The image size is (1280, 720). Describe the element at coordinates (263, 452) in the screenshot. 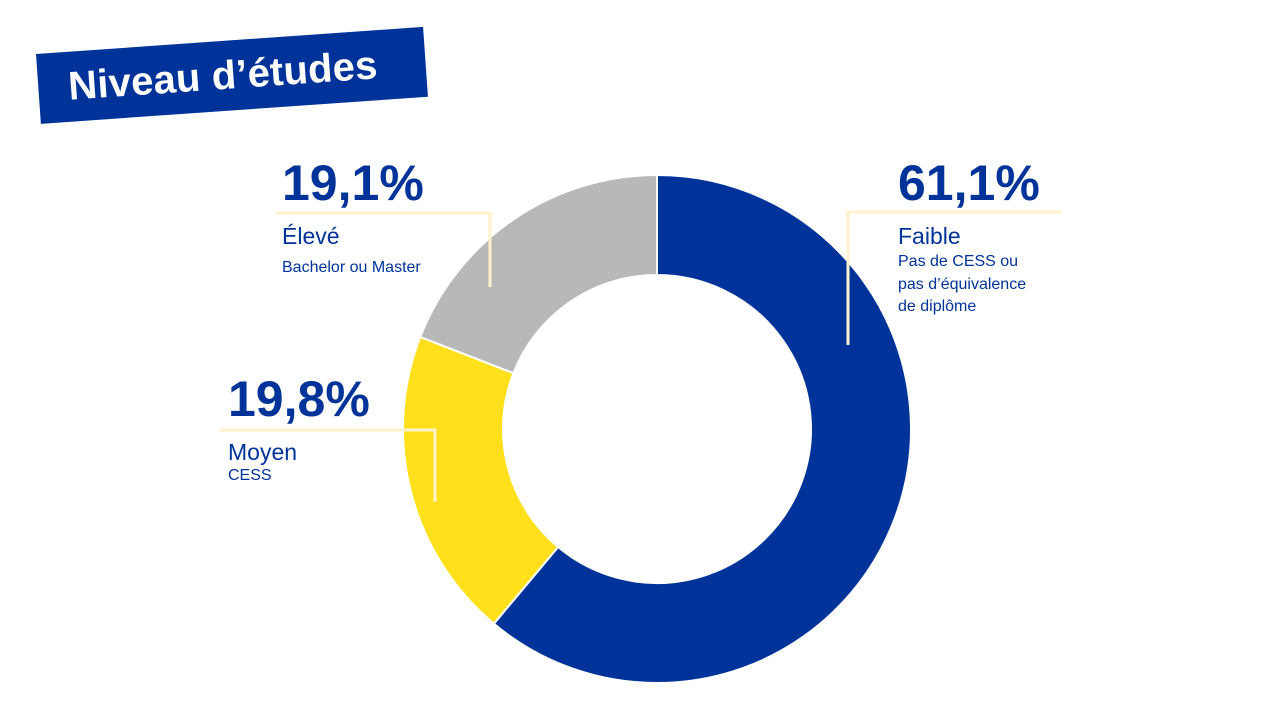

I see `category-moyen: Moyen` at that location.